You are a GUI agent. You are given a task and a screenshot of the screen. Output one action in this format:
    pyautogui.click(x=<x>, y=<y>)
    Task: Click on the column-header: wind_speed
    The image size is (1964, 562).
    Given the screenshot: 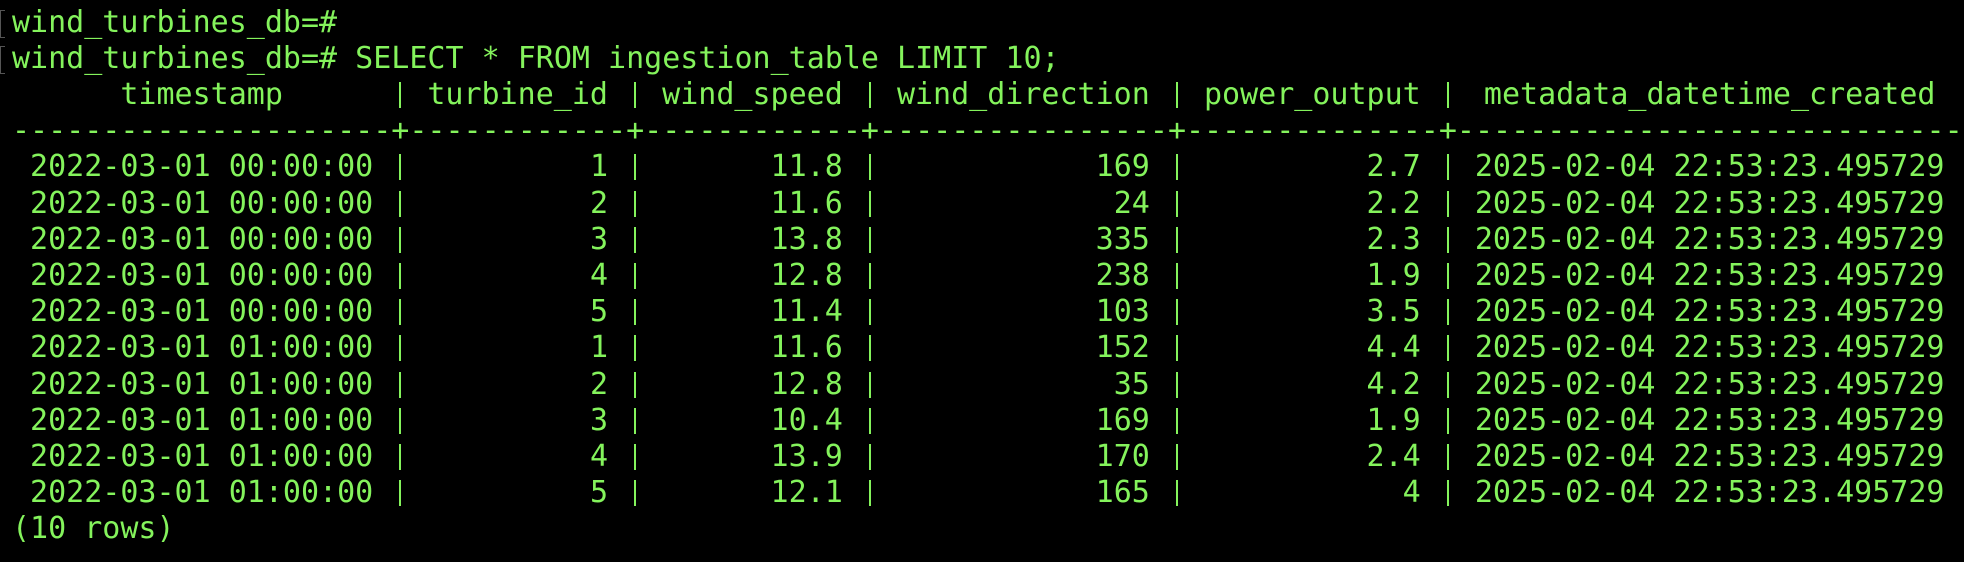 What is the action you would take?
    pyautogui.click(x=752, y=94)
    